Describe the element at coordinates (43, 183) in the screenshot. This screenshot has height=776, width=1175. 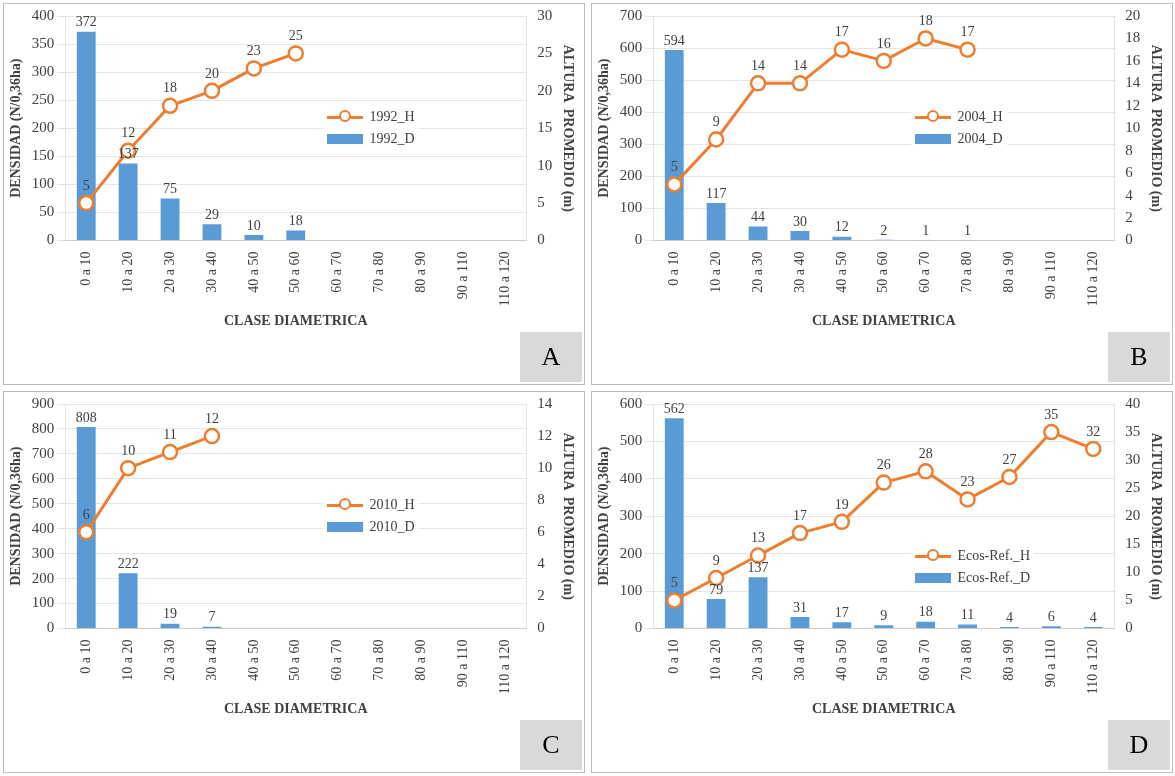
I see `y-tick-label: 100` at that location.